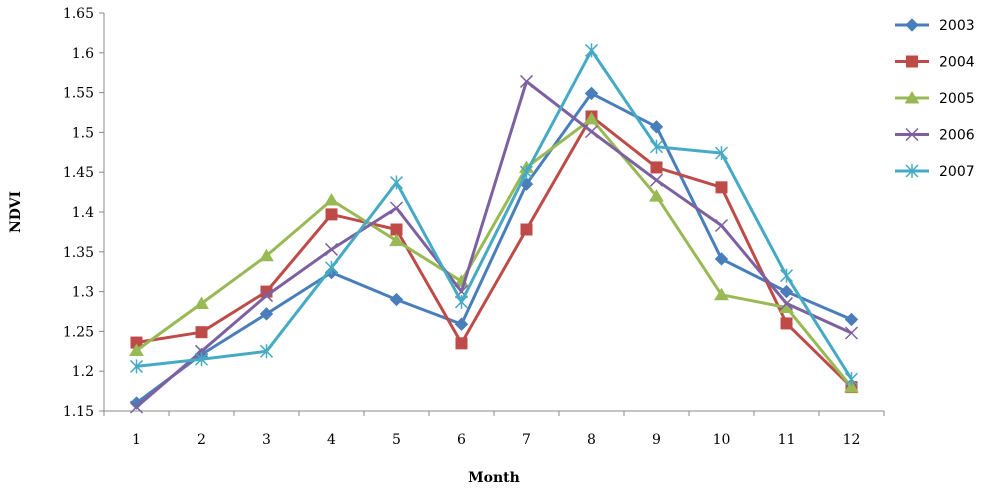 The width and height of the screenshot is (1000, 490). Describe the element at coordinates (83, 54) in the screenshot. I see `y-tick-label: 1.6` at that location.